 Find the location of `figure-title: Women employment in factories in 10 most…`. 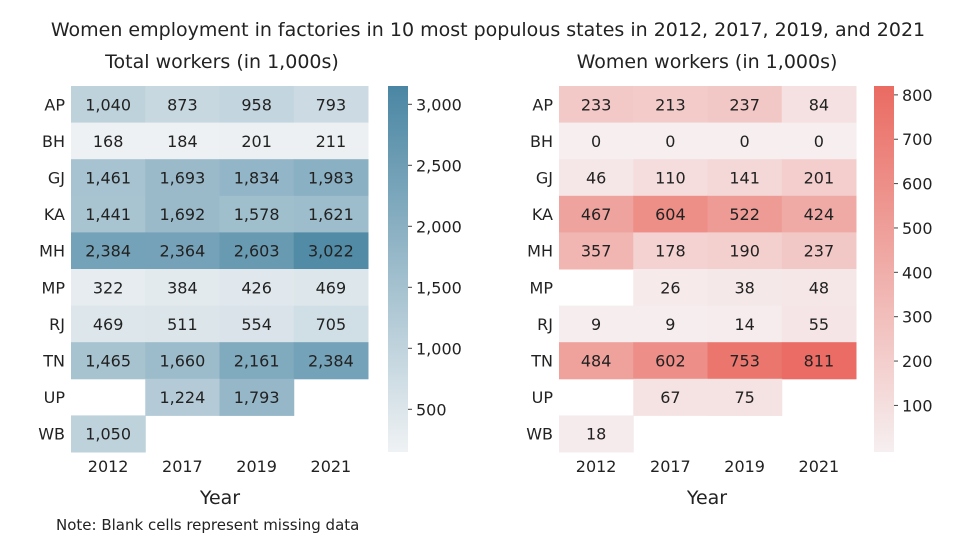

figure-title: Women employment in factories in 10 most… is located at coordinates (488, 30).